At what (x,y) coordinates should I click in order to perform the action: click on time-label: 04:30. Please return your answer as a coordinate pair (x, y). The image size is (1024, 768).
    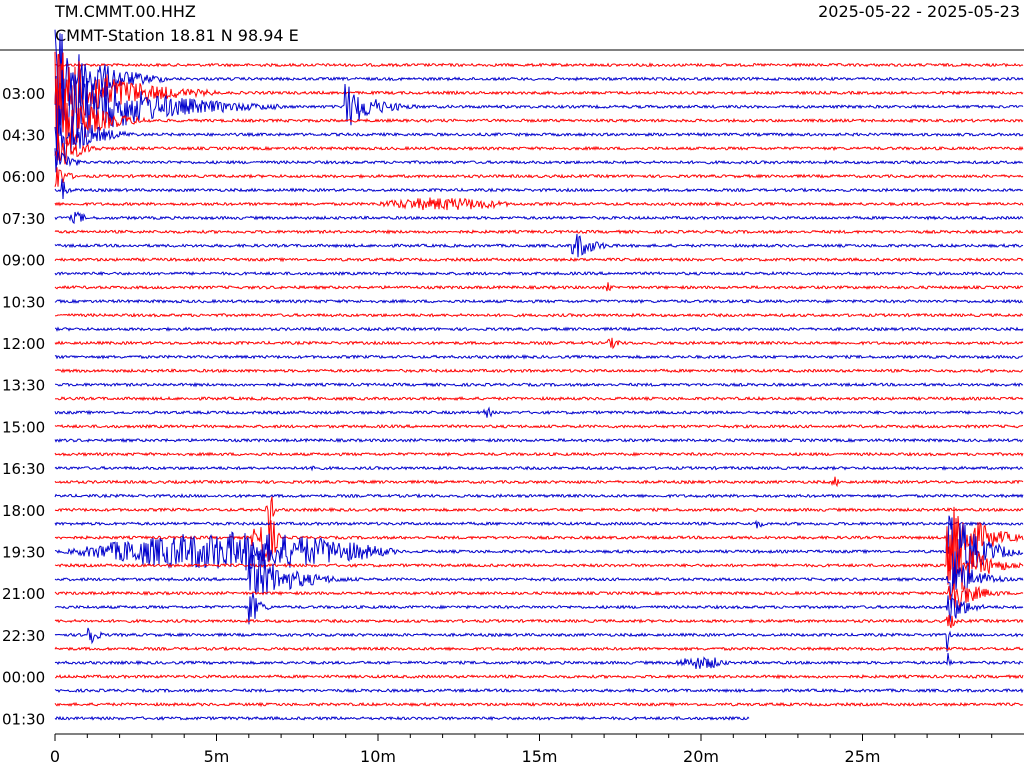
    Looking at the image, I should click on (23, 136).